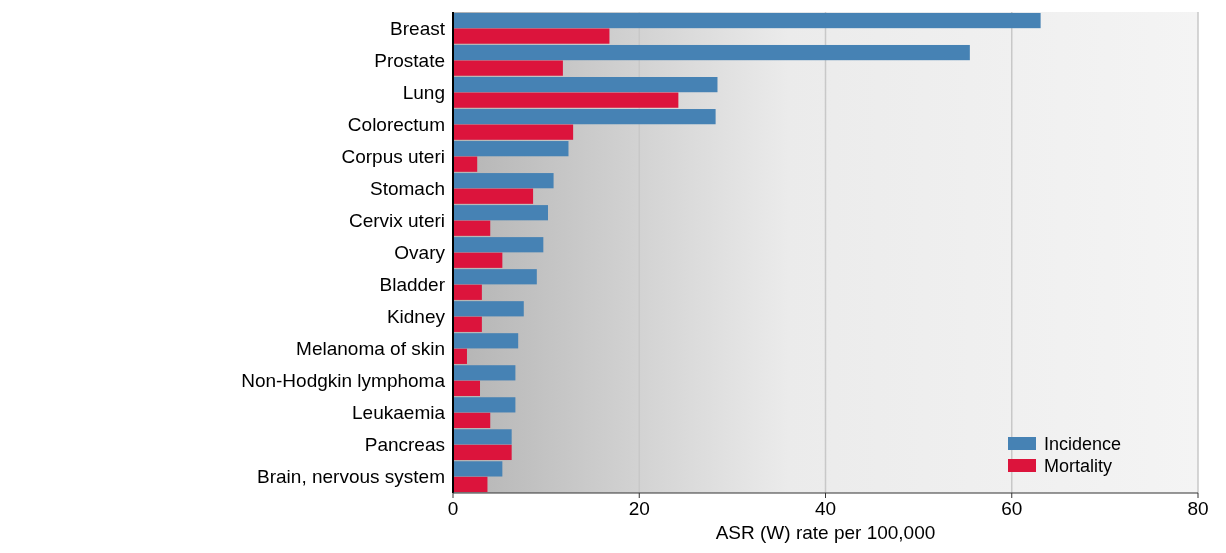 This screenshot has height=553, width=1226. I want to click on x-tick-label: 60, so click(1012, 508).